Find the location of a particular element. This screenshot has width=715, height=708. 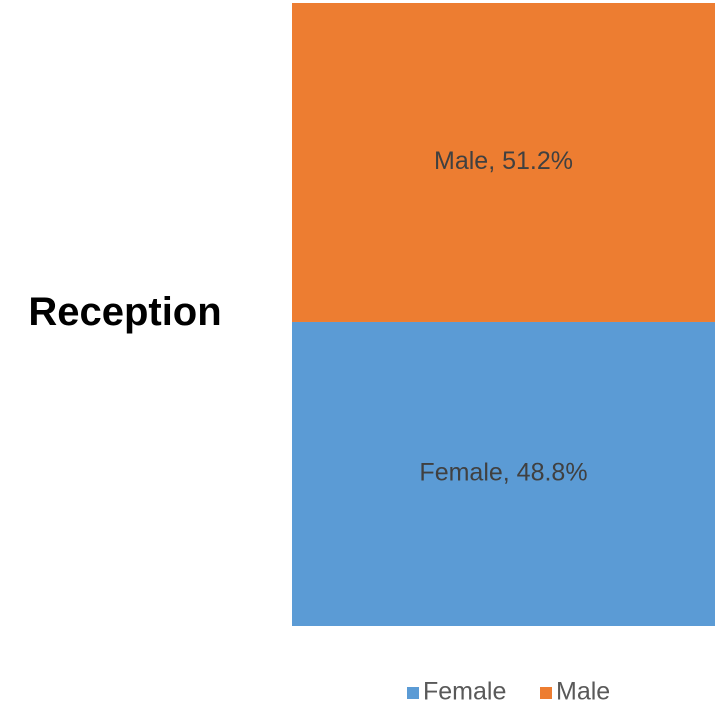

legend-label: Male is located at coordinates (583, 692).